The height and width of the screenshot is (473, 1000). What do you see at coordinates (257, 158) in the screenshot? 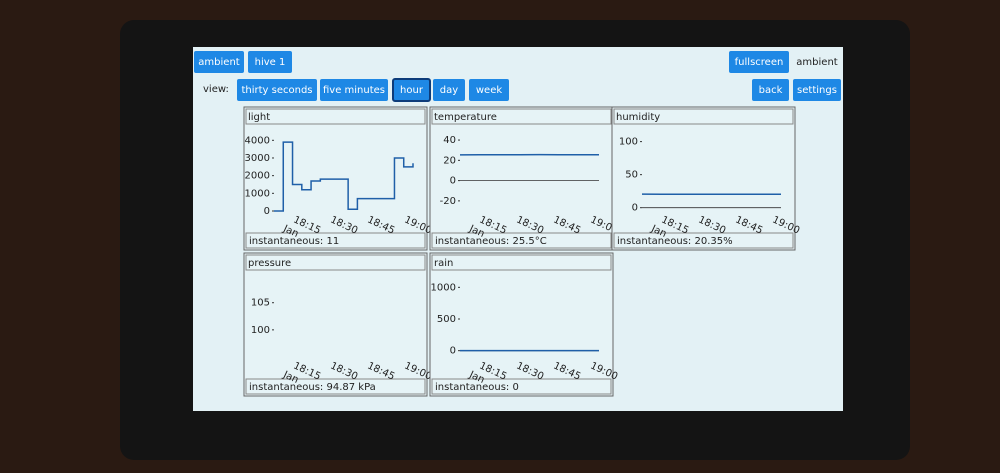
I see `y-tick-label: 3000` at bounding box center [257, 158].